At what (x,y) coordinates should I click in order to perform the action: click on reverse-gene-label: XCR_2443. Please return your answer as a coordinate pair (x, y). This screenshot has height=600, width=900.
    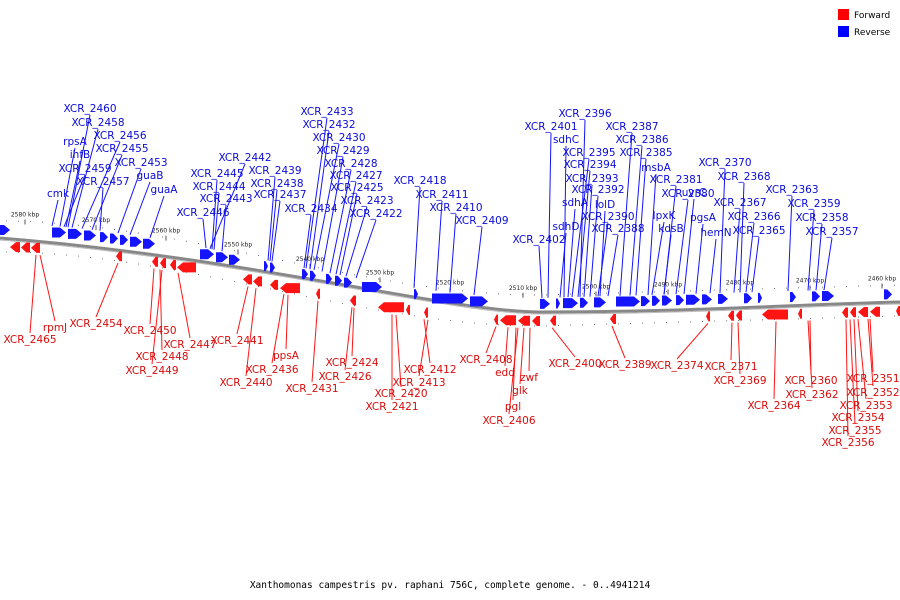
    Looking at the image, I should click on (225, 199).